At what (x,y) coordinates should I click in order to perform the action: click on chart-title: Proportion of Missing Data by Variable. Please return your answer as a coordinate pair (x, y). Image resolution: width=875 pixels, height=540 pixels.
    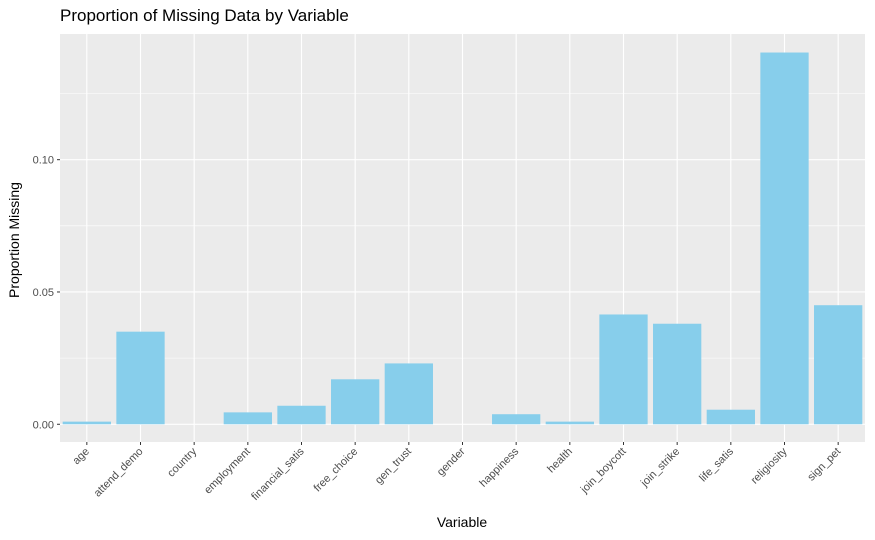
    Looking at the image, I should click on (204, 15).